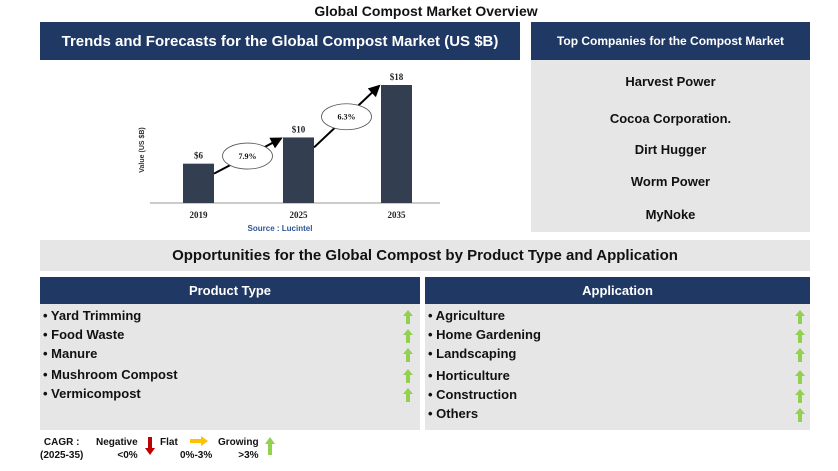 The width and height of the screenshot is (838, 471). Describe the element at coordinates (84, 334) in the screenshot. I see `list-item: • Food Waste` at that location.